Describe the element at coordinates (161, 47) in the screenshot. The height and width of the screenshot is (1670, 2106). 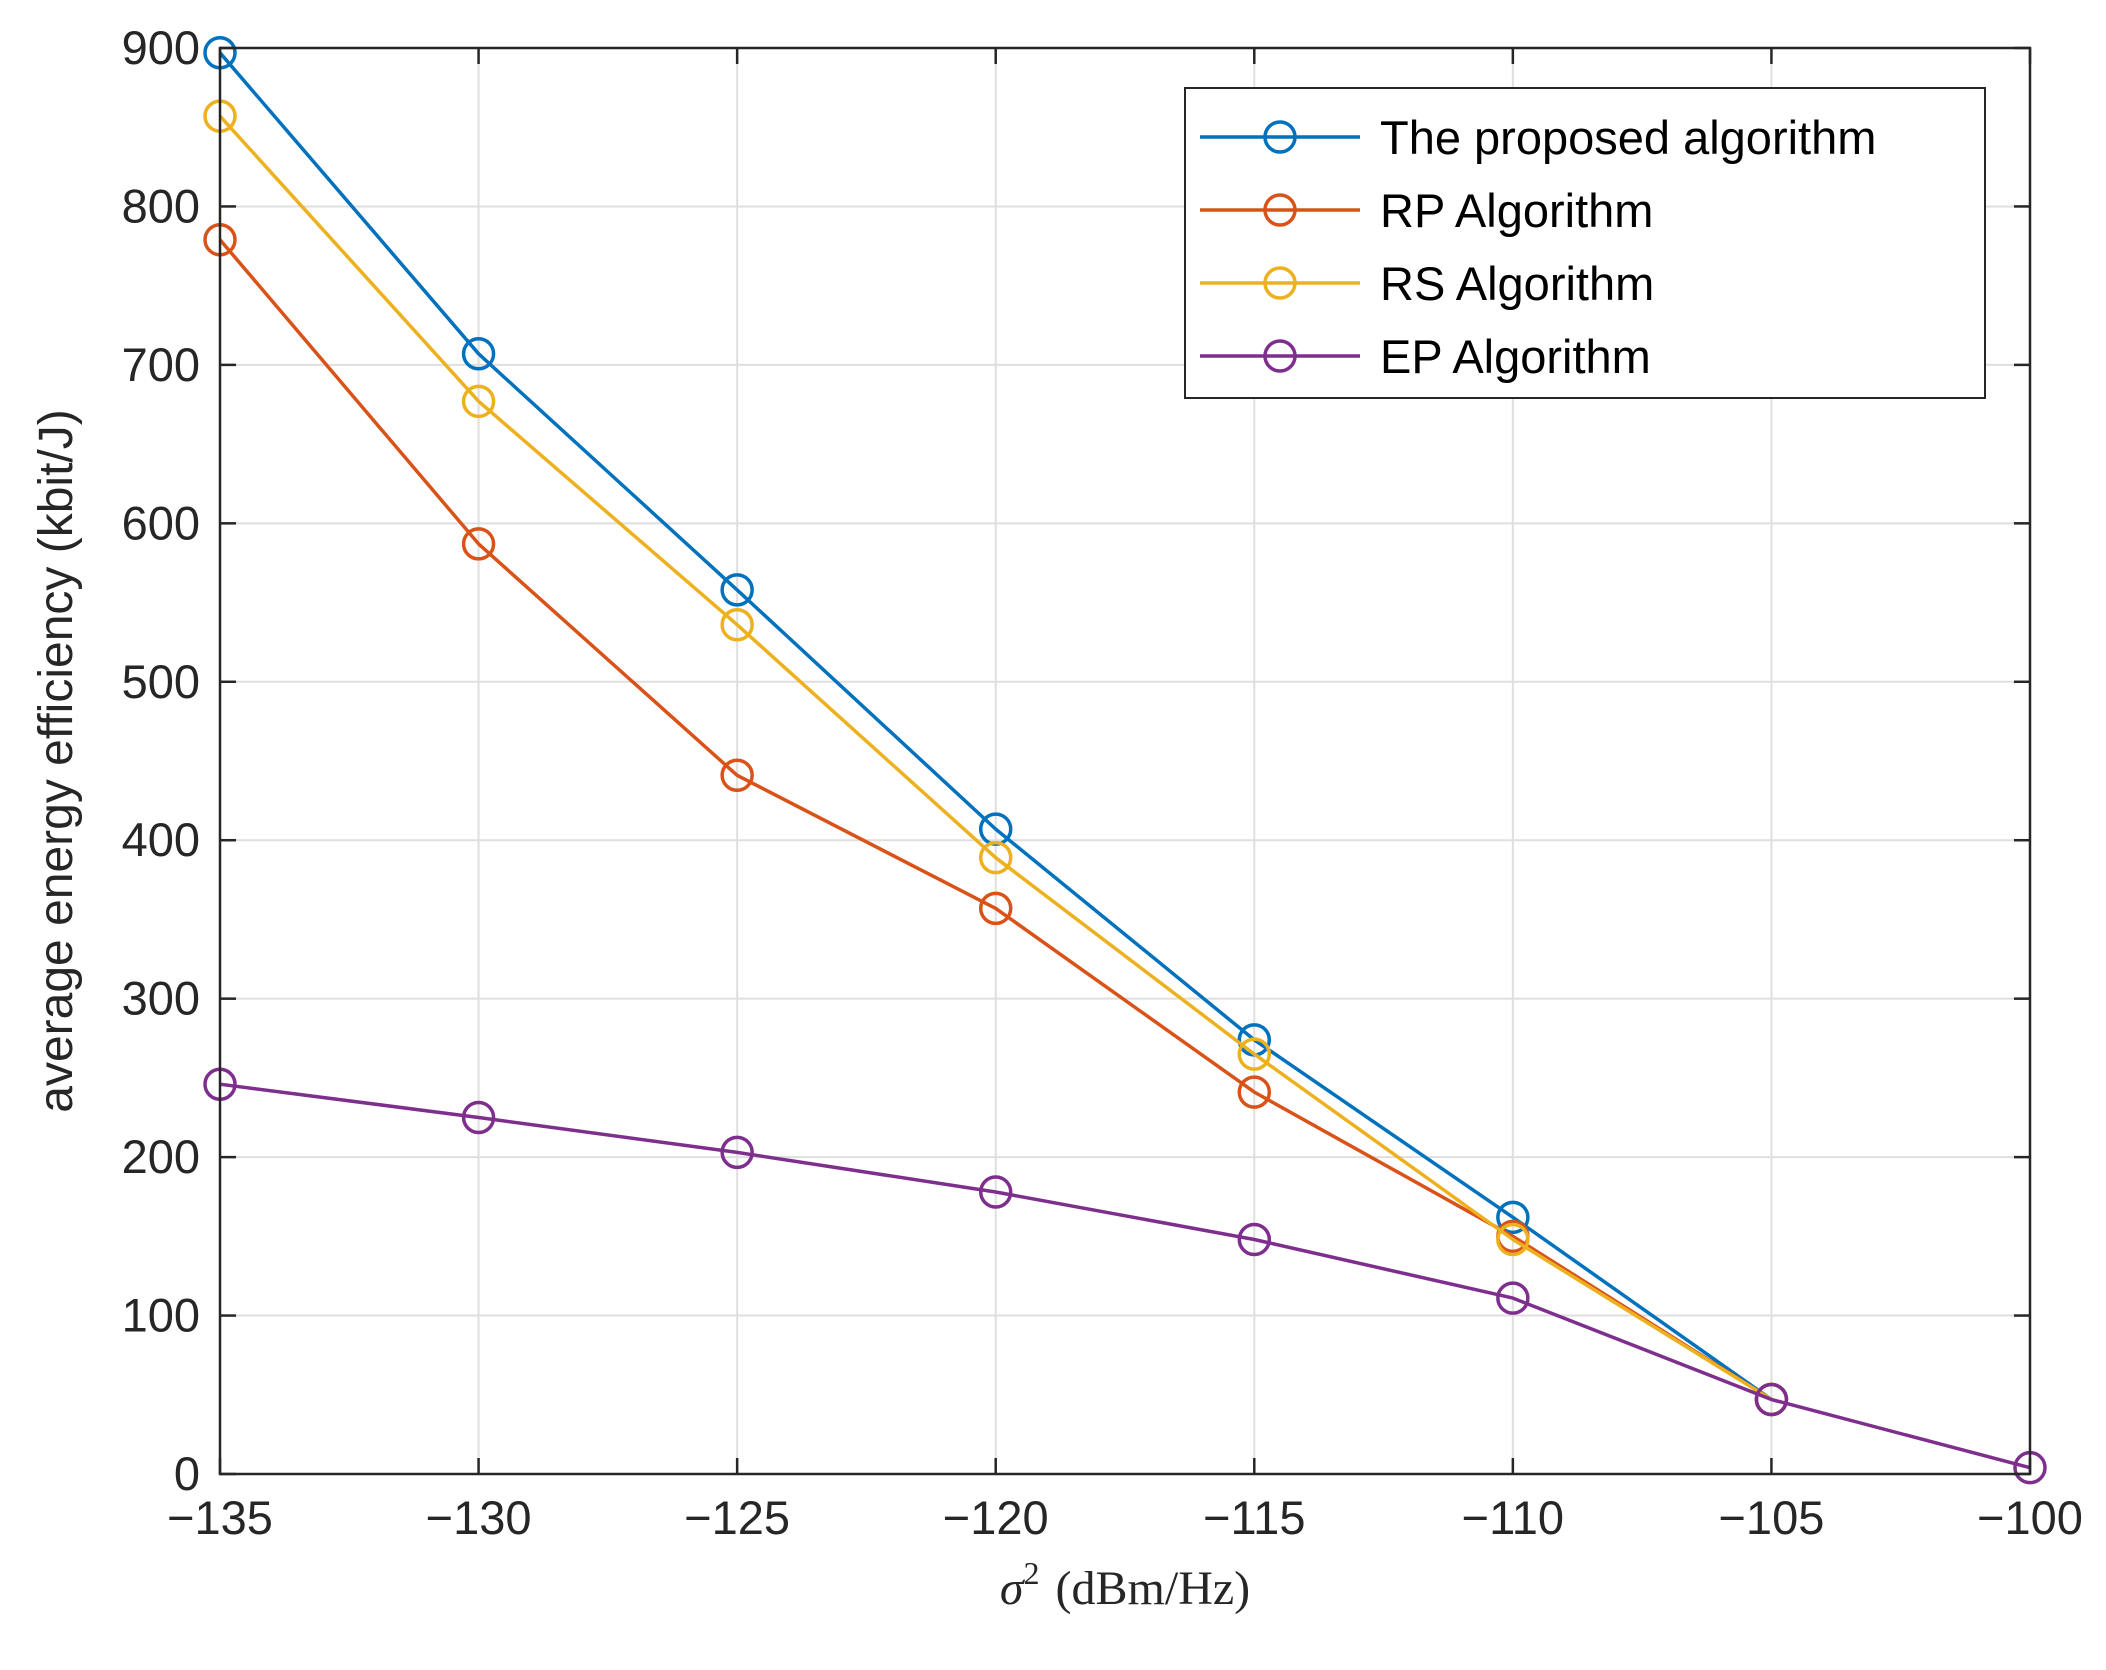
I see `y-tick-label: 900` at that location.